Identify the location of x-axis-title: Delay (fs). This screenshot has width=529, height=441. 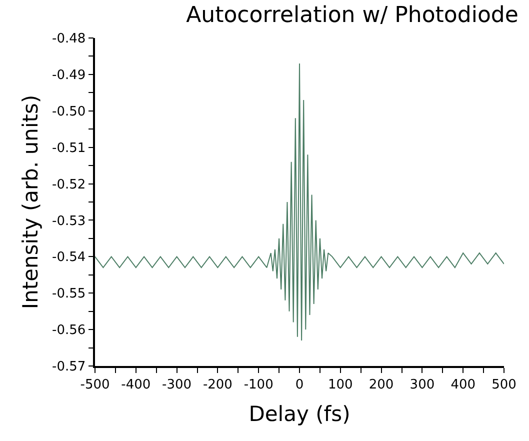
(299, 414).